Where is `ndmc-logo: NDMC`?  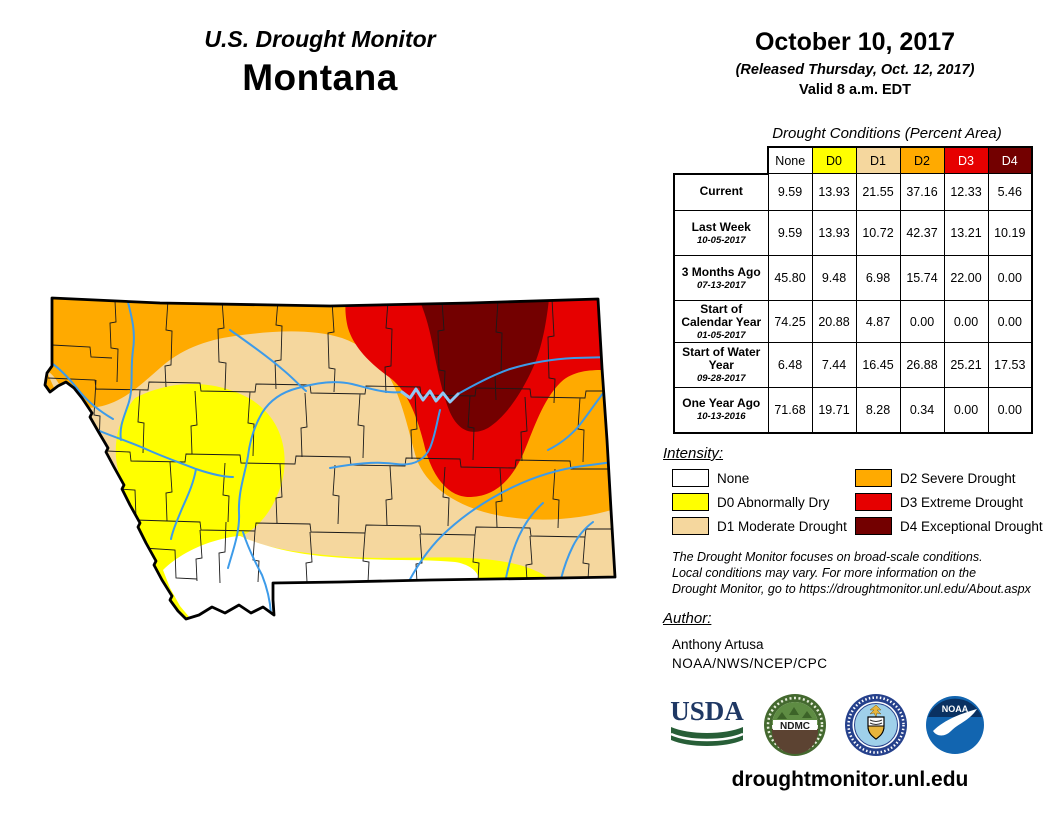
ndmc-logo: NDMC is located at coordinates (795, 725).